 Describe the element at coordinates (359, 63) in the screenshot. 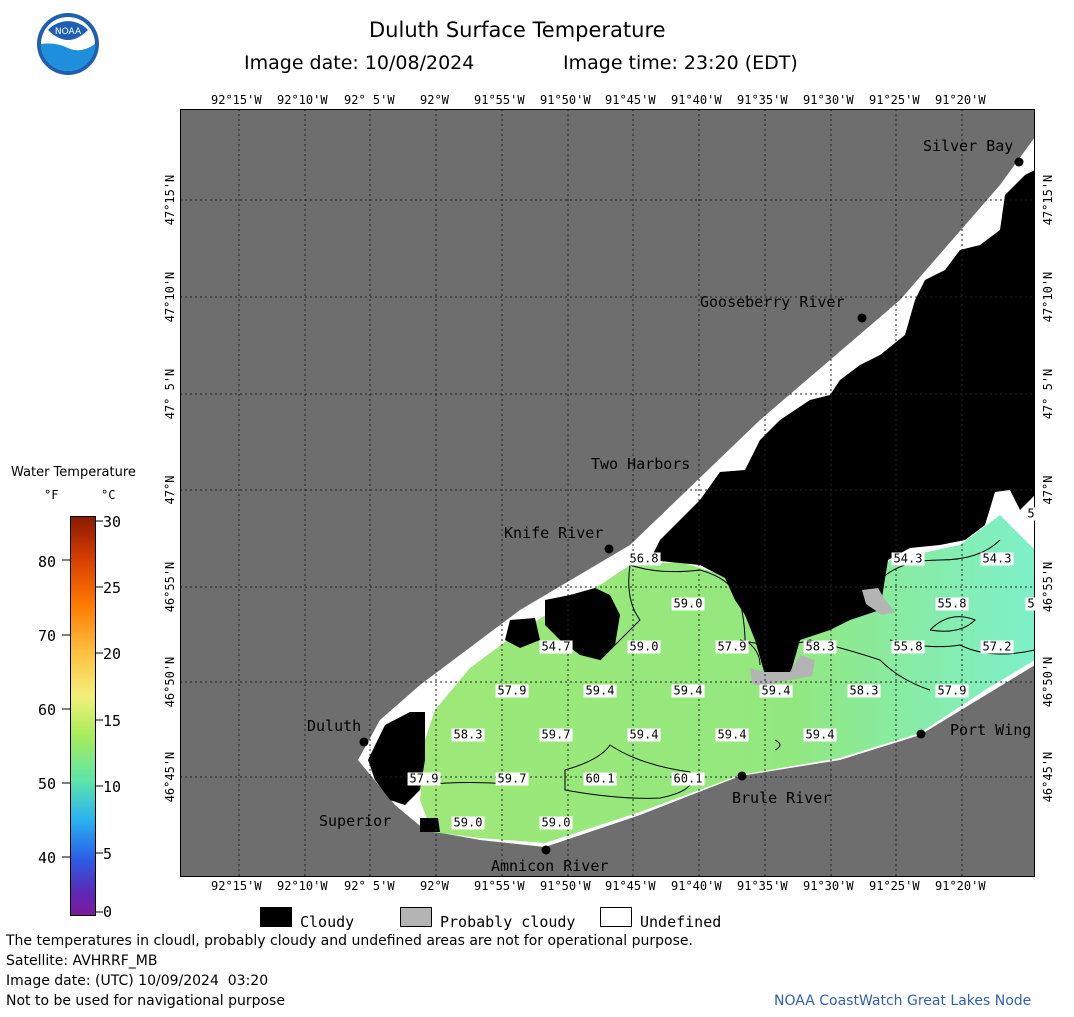

I see `image-date: Image date: 10/08/2024` at that location.